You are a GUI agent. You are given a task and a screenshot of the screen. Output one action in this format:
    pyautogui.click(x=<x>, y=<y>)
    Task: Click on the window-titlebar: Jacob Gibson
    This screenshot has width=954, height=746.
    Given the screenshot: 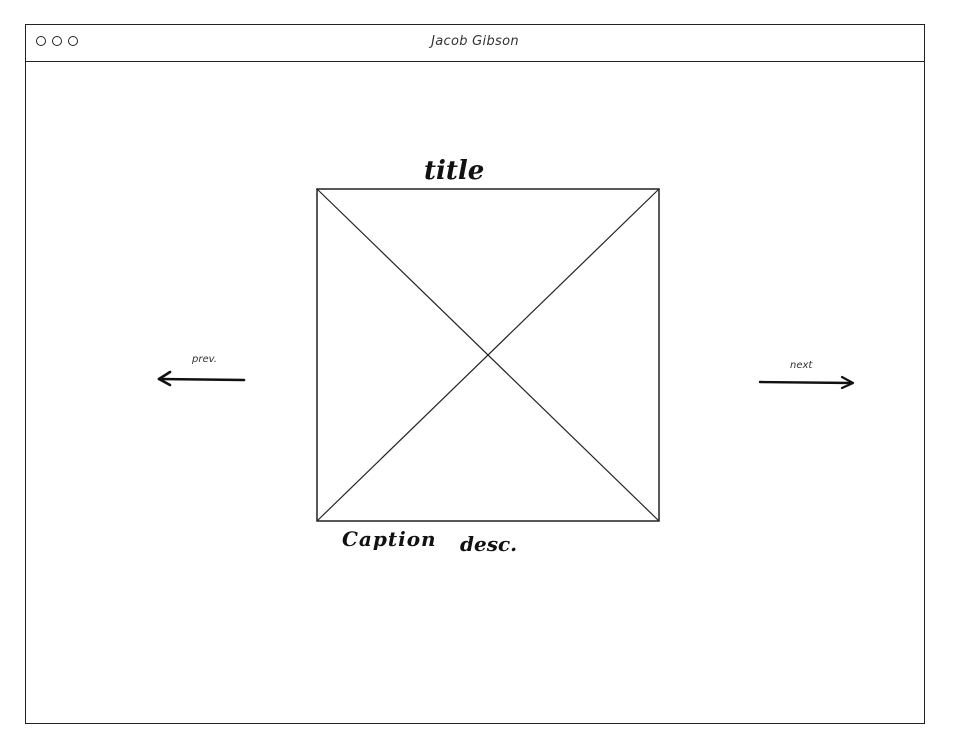 What is the action you would take?
    pyautogui.click(x=475, y=43)
    